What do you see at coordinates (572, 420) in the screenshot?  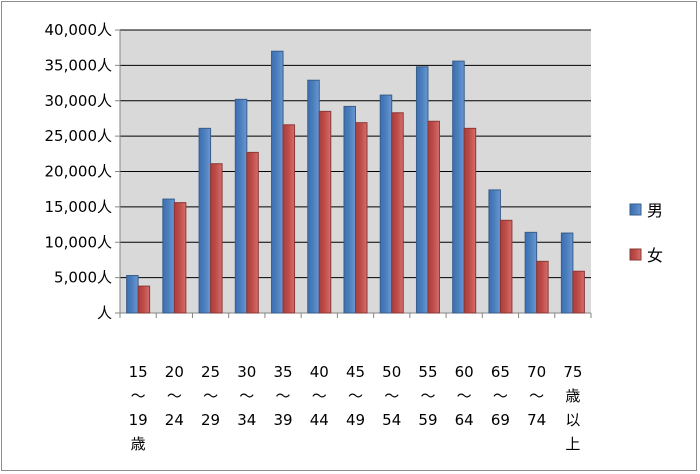 I see `x-category-label: 以` at bounding box center [572, 420].